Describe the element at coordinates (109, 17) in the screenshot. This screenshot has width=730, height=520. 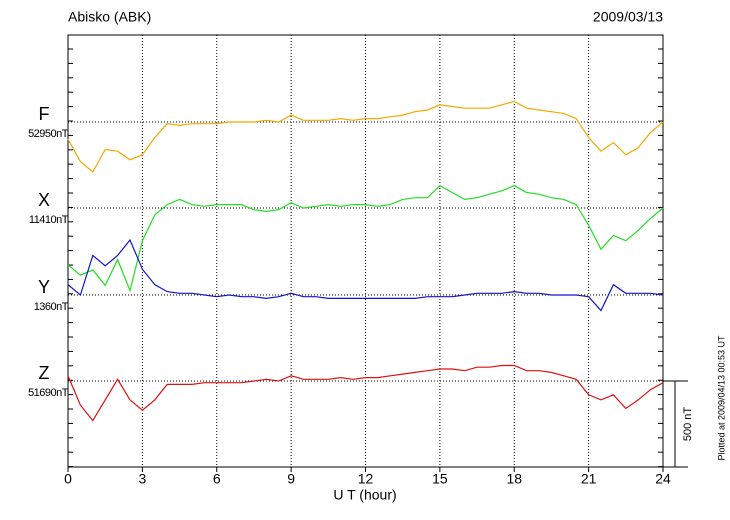
I see `chart-title: Abisko (ABK)` at that location.